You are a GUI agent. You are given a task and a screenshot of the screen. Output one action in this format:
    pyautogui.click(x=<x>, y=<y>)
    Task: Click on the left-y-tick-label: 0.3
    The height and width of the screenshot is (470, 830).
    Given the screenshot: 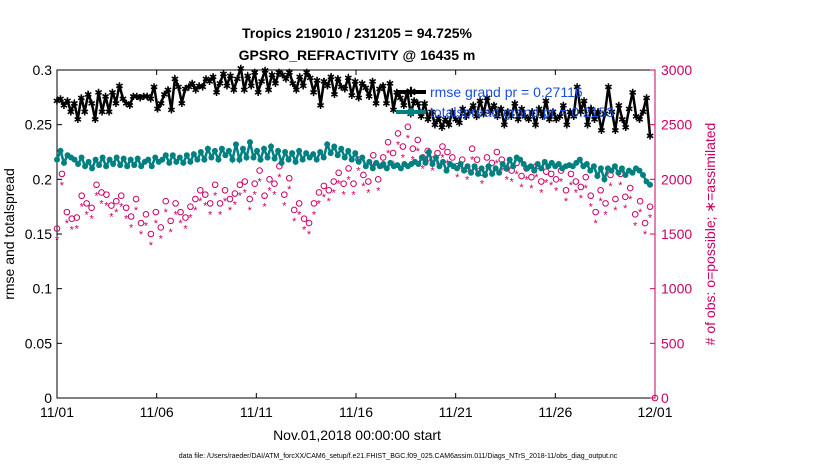 What is the action you would take?
    pyautogui.click(x=43, y=70)
    